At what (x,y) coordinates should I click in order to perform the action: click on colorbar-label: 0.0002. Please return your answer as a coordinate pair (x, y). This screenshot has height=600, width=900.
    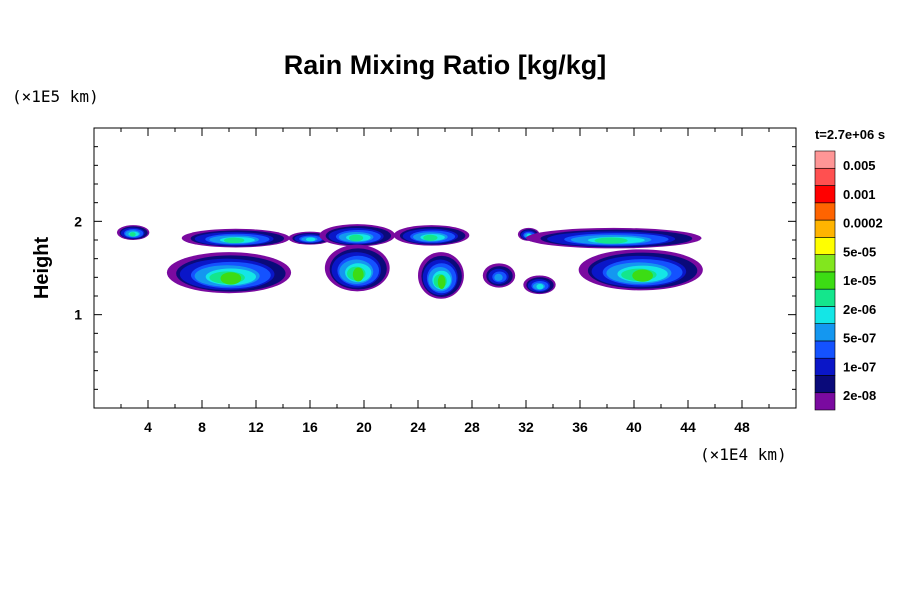
    Looking at the image, I should click on (863, 223).